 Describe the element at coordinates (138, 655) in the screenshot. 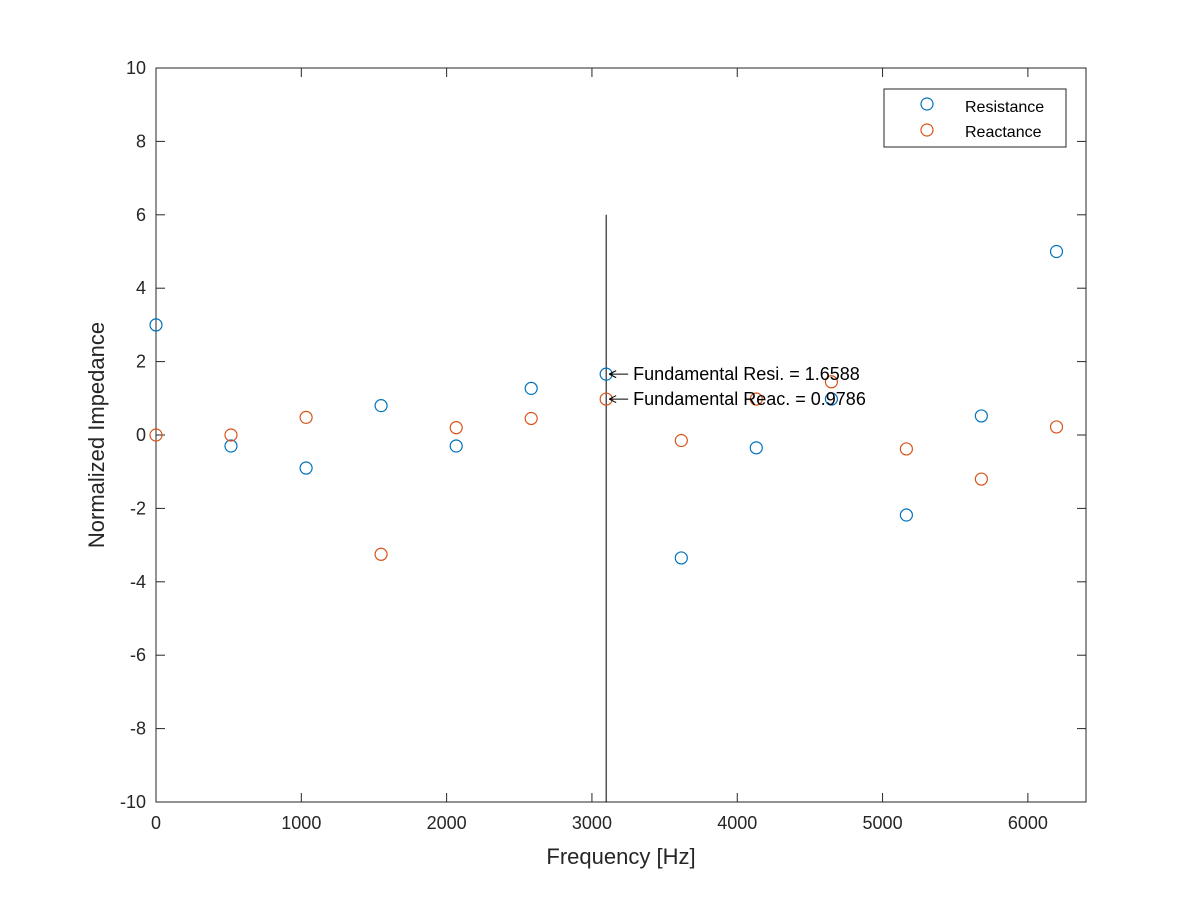

I see `y-tick-label: -6` at that location.